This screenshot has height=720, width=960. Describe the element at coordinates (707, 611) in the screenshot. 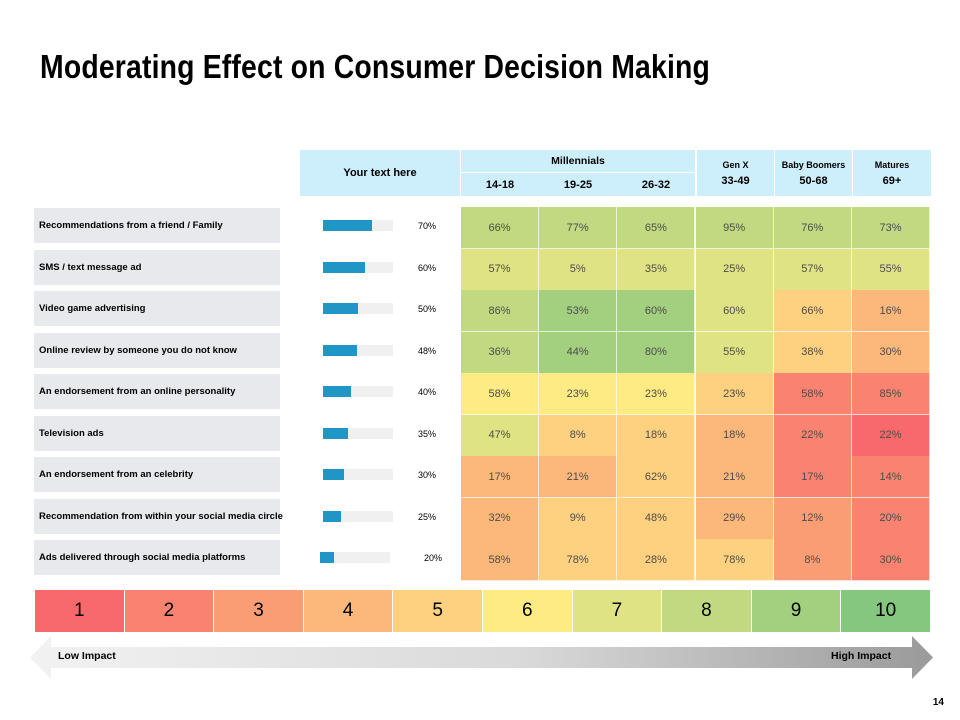

I see `scale-step: 8` at that location.